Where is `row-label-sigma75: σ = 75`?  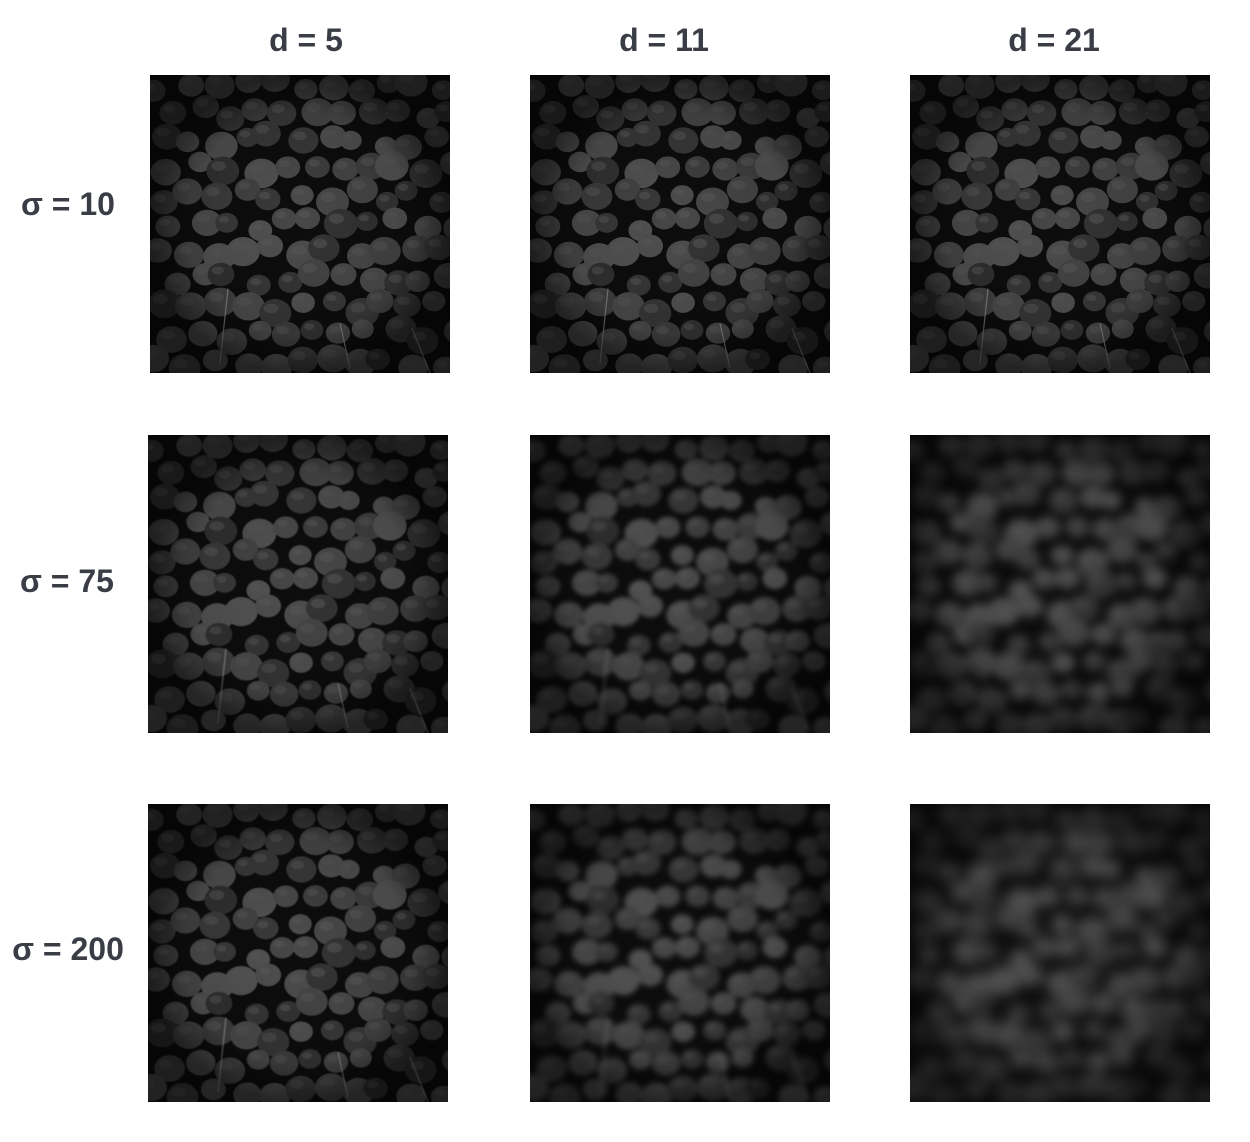 row-label-sigma75: σ = 75 is located at coordinates (67, 581).